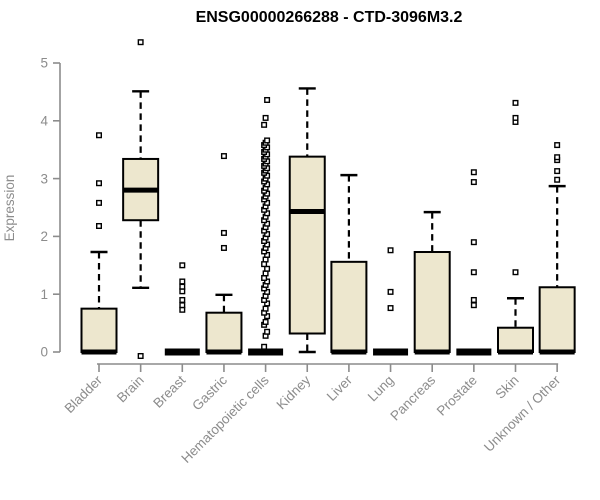  I want to click on chart-title: ENSG00000266288 - CTD-3096M3.2, so click(329, 17).